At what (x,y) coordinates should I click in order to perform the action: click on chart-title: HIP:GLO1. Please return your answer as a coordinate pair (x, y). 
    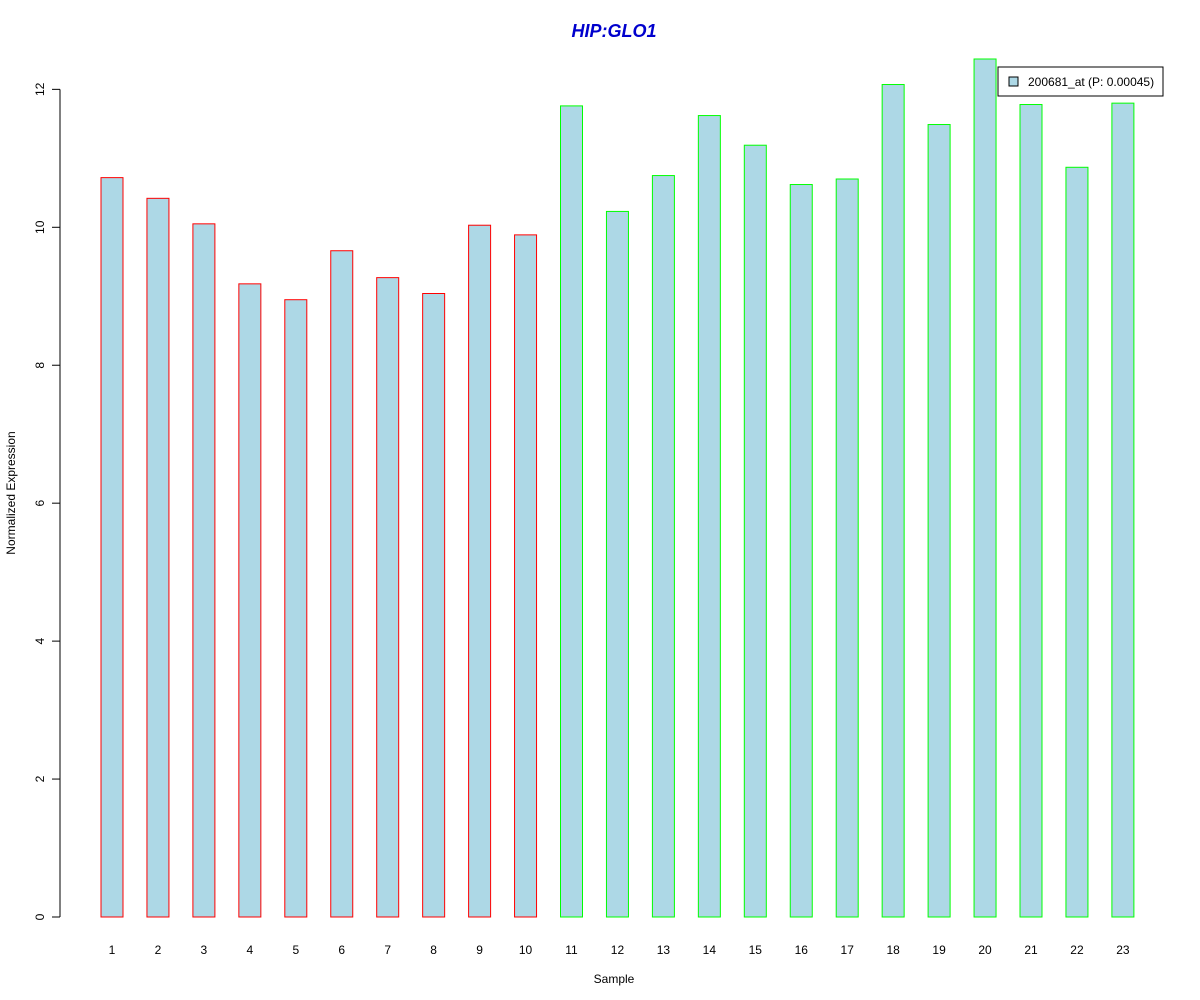
    Looking at the image, I should click on (613, 31).